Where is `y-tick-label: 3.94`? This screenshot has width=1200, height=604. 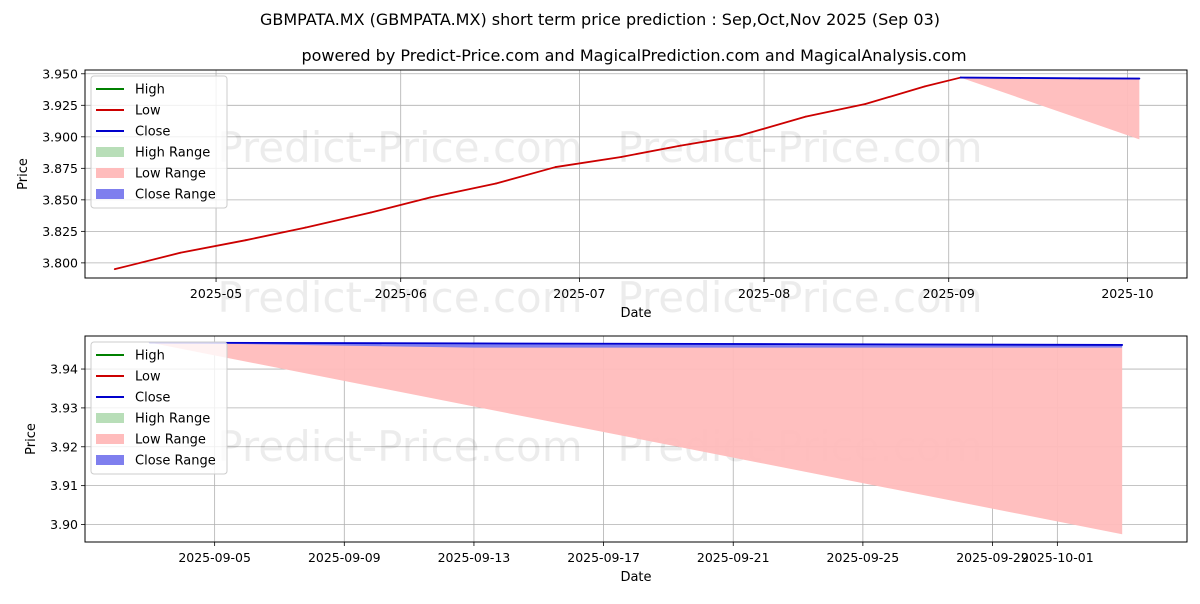 y-tick-label: 3.94 is located at coordinates (64, 369).